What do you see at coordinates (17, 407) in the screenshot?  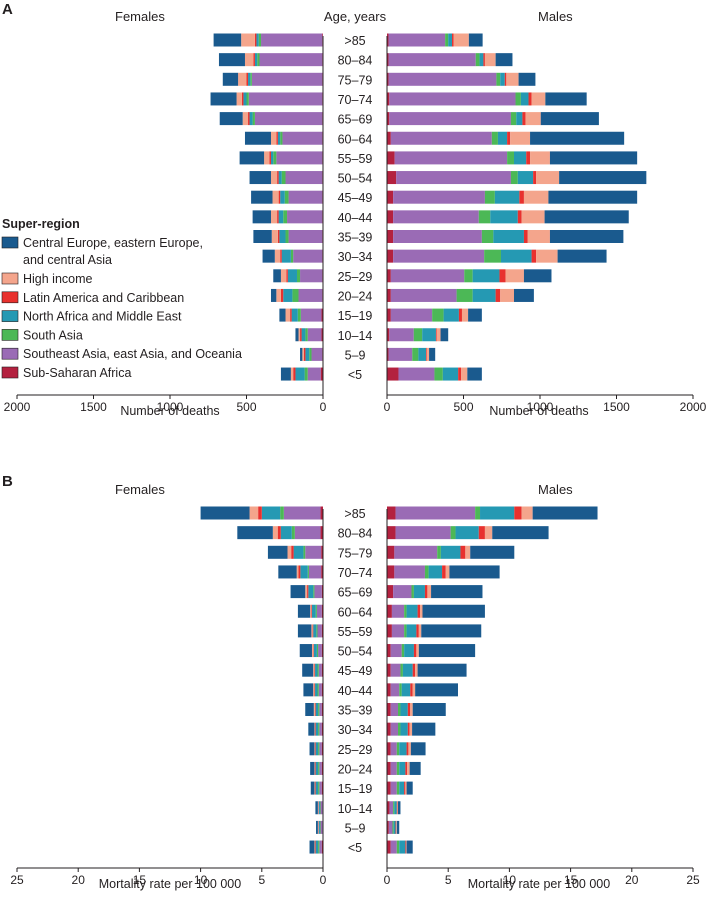 I see `x-tick-label-female: 2000` at bounding box center [17, 407].